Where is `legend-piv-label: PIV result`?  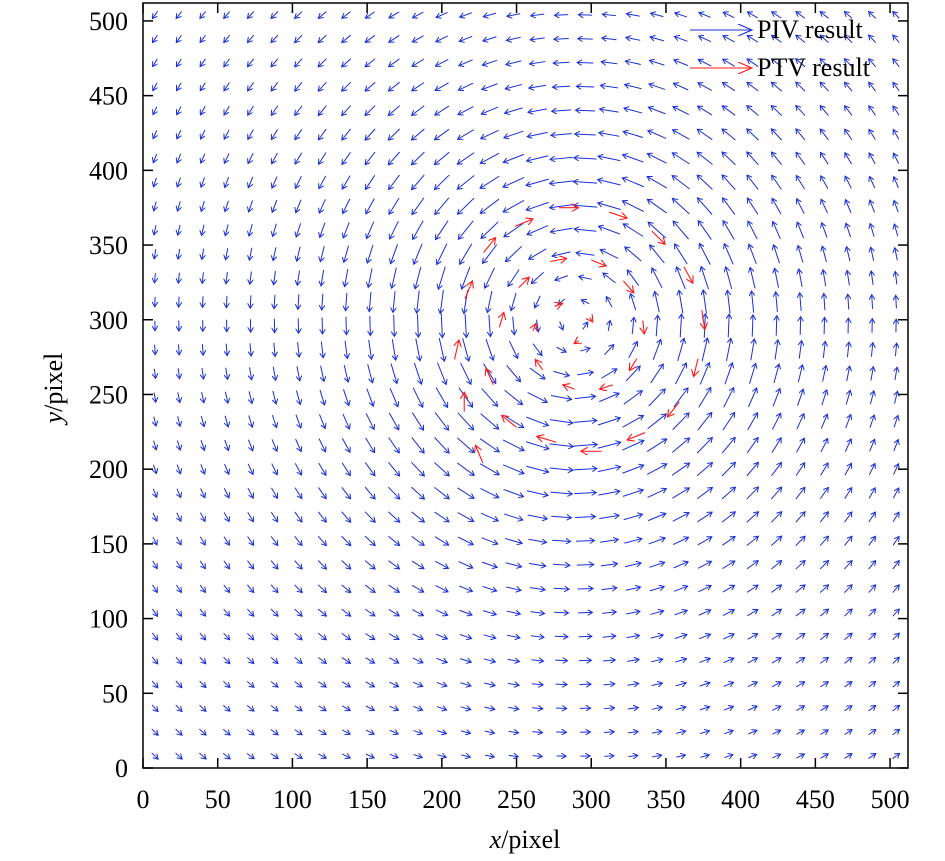
legend-piv-label: PIV result is located at coordinates (810, 29).